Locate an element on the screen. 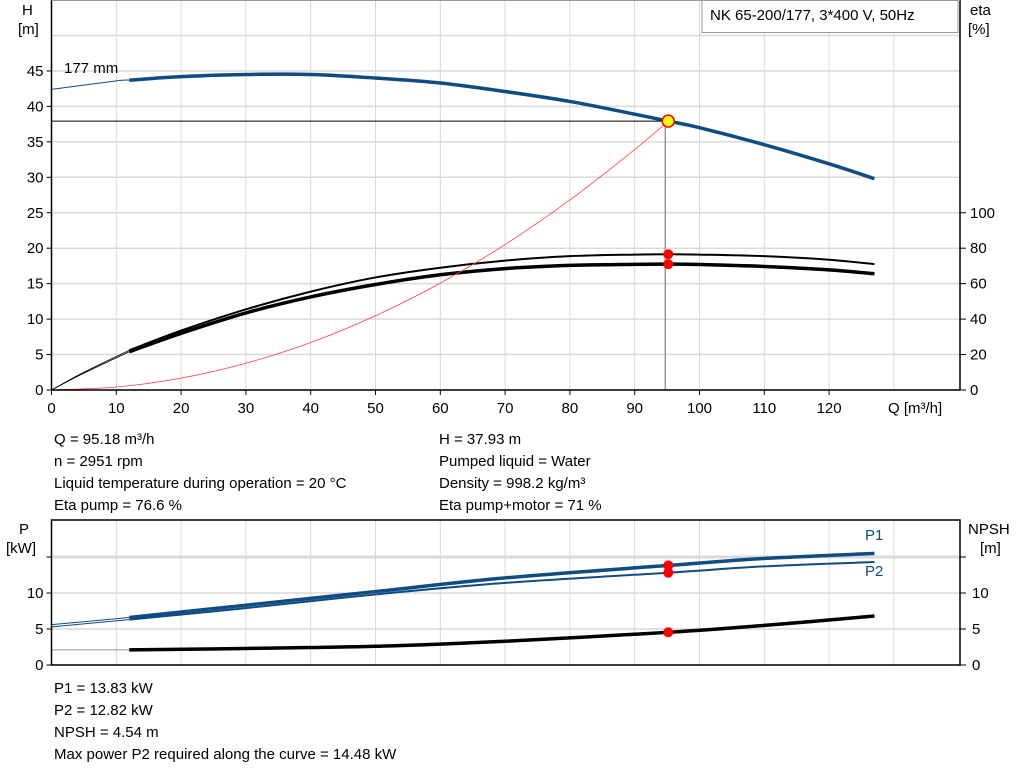 This screenshot has width=1024, height=781. p2-marker is located at coordinates (668, 572).